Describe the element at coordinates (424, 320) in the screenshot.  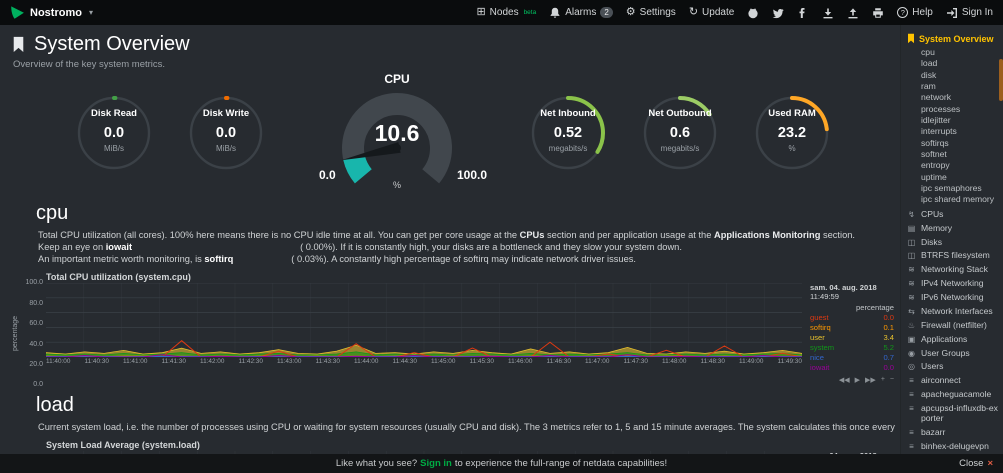
I see `cpu-plot` at that location.